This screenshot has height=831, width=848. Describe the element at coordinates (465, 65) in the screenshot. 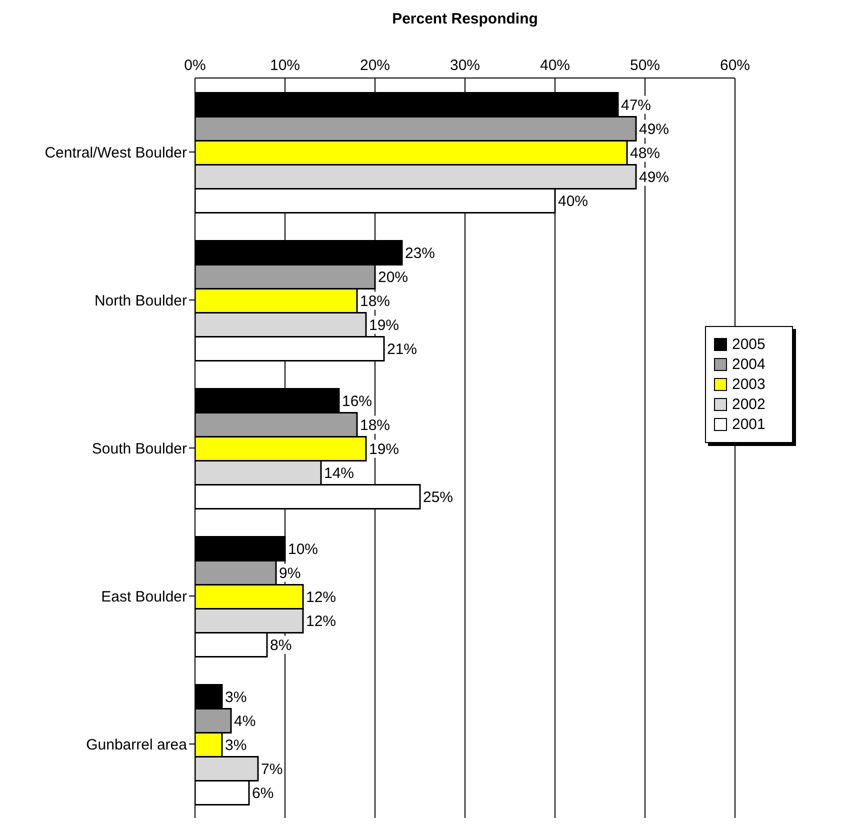

I see `x-tick-label: 30%` at that location.